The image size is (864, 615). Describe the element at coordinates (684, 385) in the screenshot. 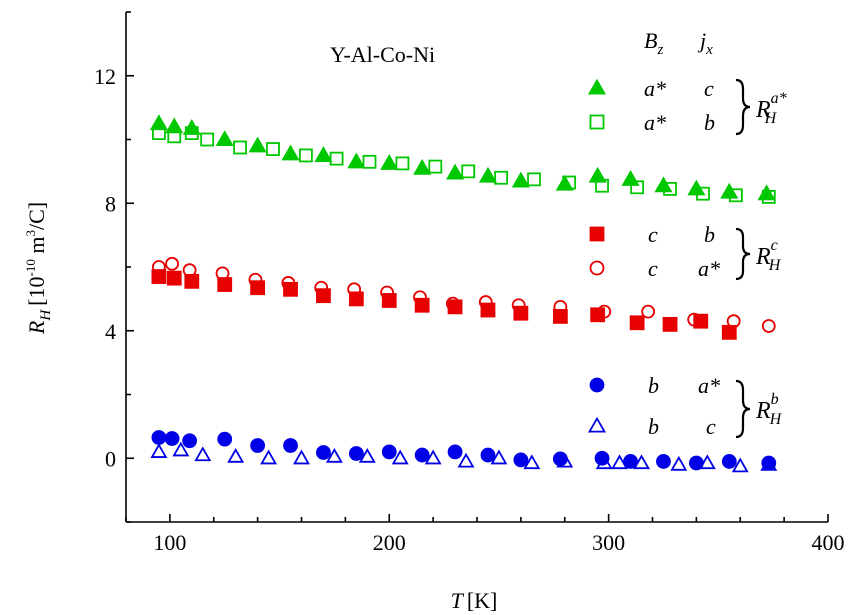

I see `legend-row-5: b a*` at that location.